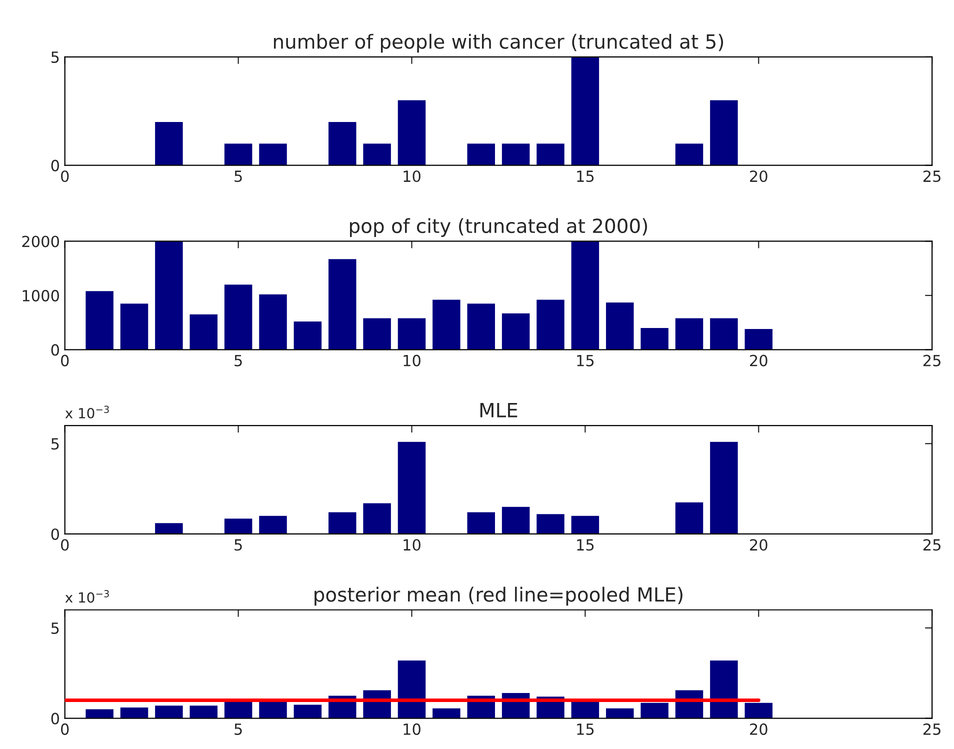 The height and width of the screenshot is (749, 954). I want to click on chart-title: posterior mean (red line=pooled MLE), so click(498, 596).